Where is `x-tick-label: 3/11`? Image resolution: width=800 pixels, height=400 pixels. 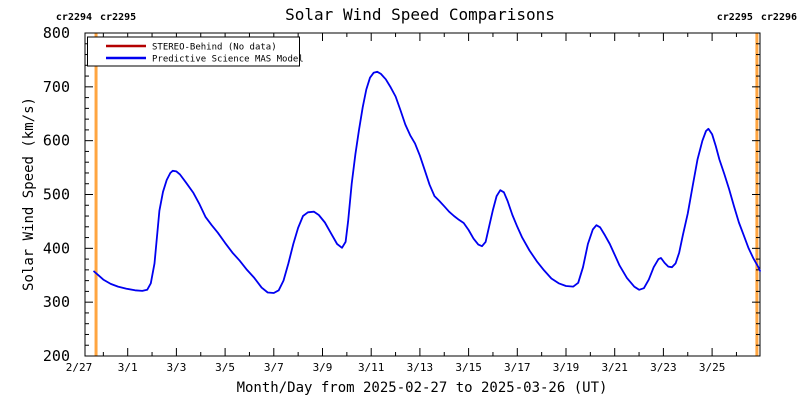 x-tick-label: 3/11 is located at coordinates (371, 367).